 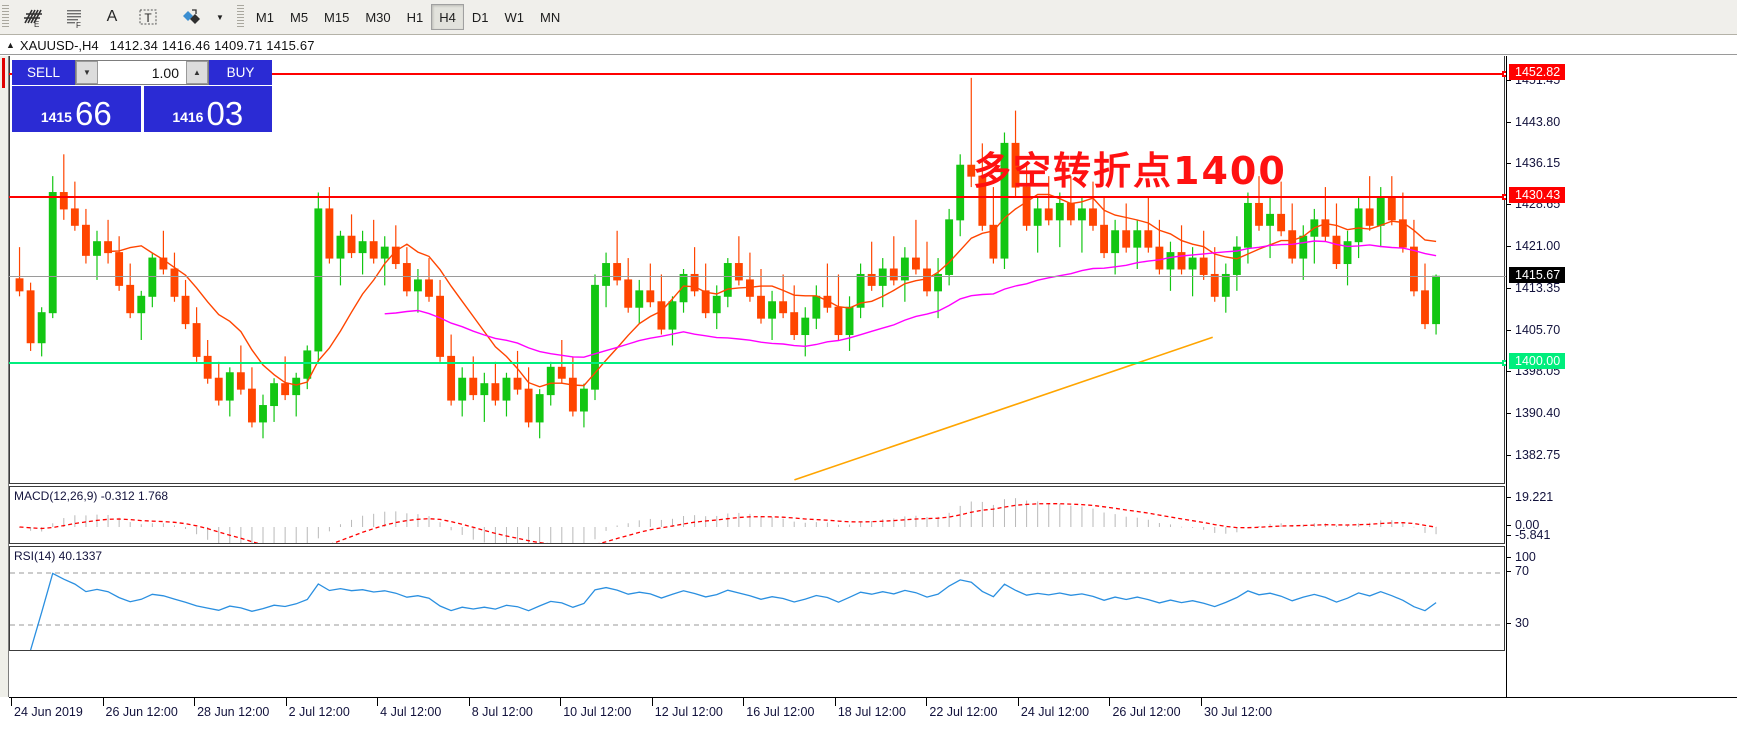 I want to click on chart-annotation-text: 多空转折点1400, so click(x=1130, y=171).